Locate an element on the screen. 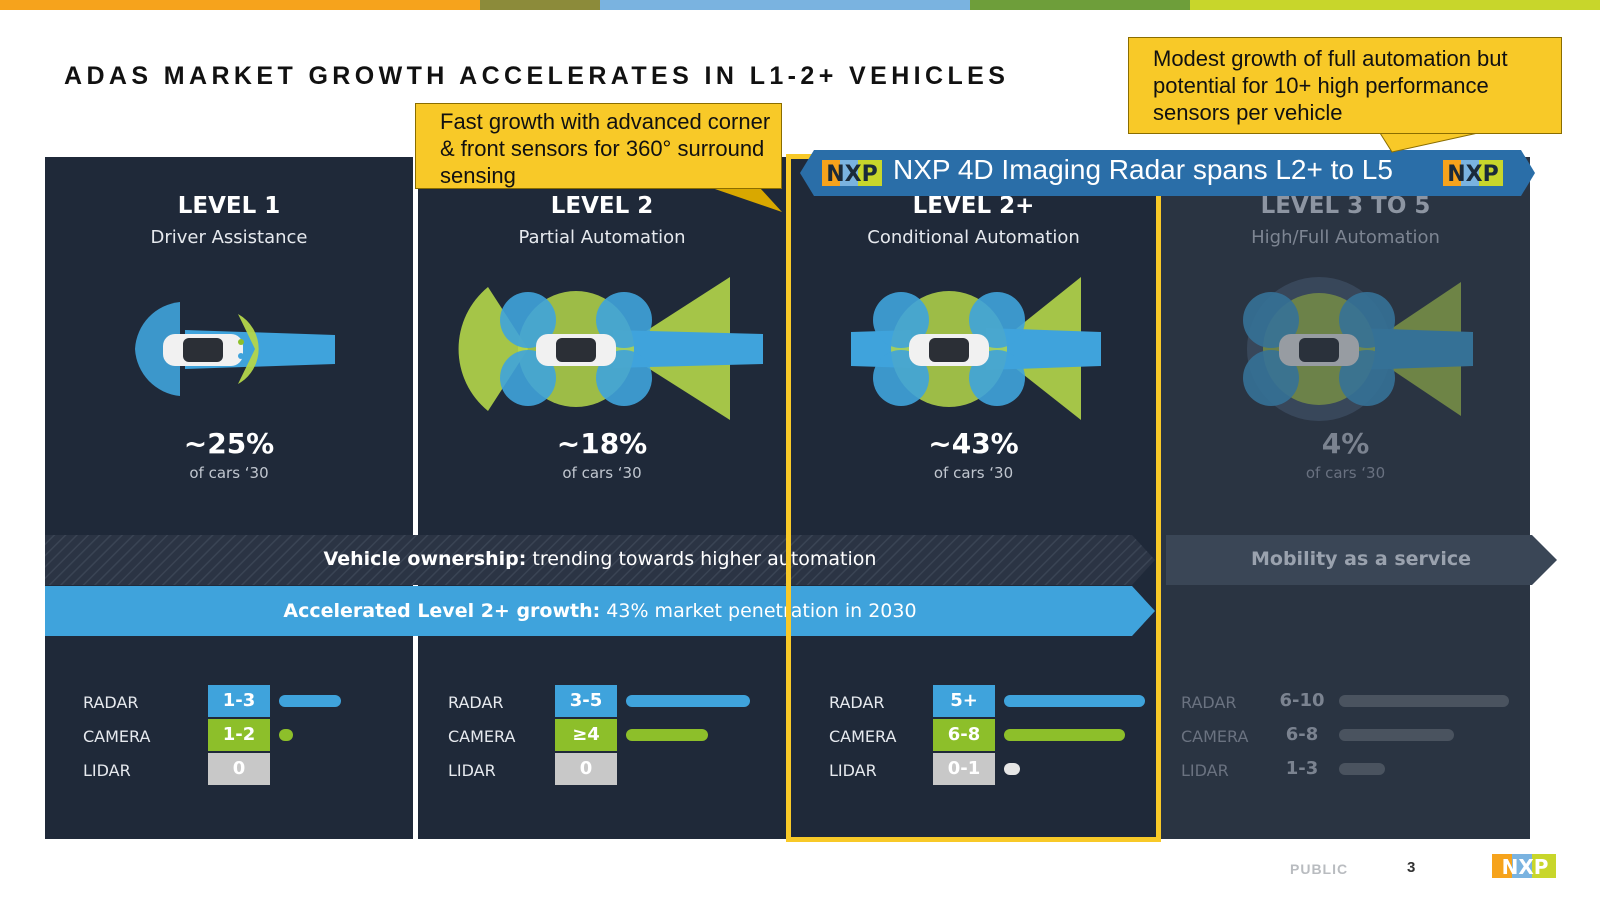 The height and width of the screenshot is (900, 1600). level-1-percent: ~25% is located at coordinates (229, 443).